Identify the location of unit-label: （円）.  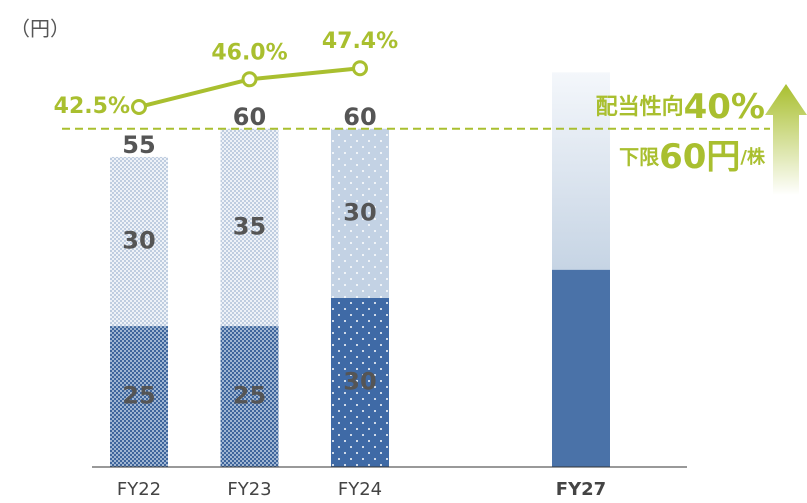
(40, 29).